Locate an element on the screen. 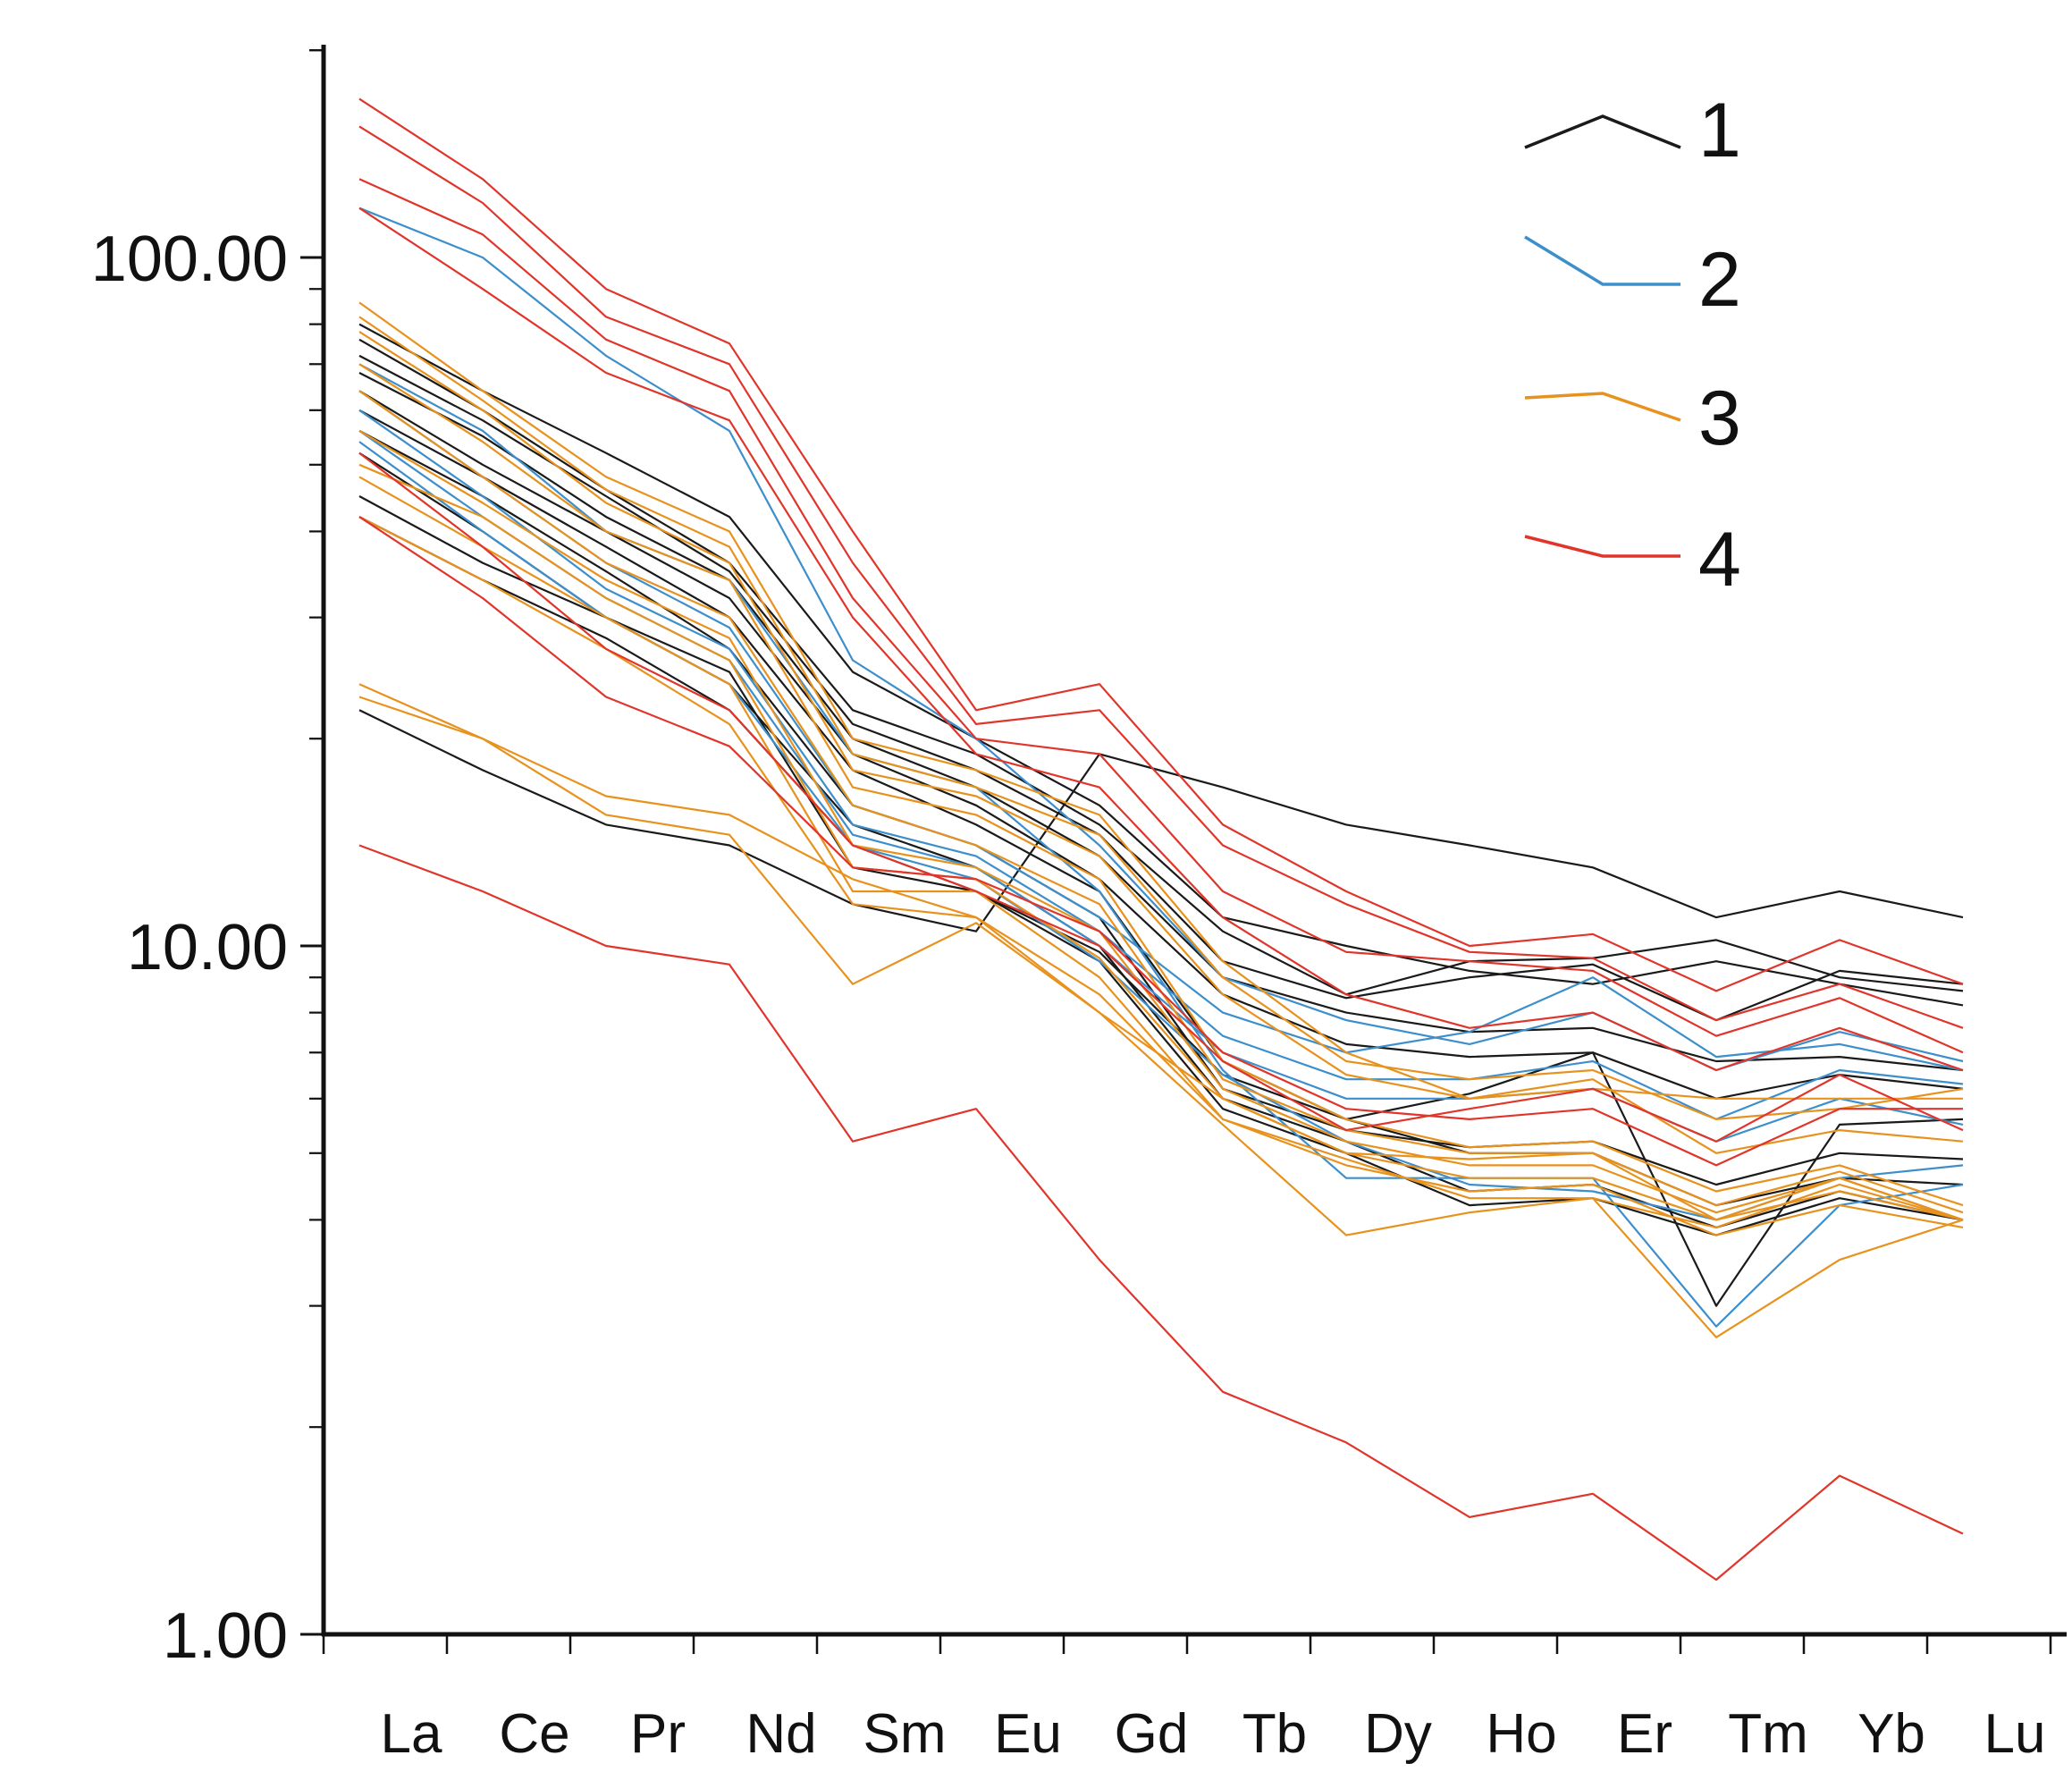 The width and height of the screenshot is (2072, 1772). x-tick-label-pr: Pr is located at coordinates (658, 1734).